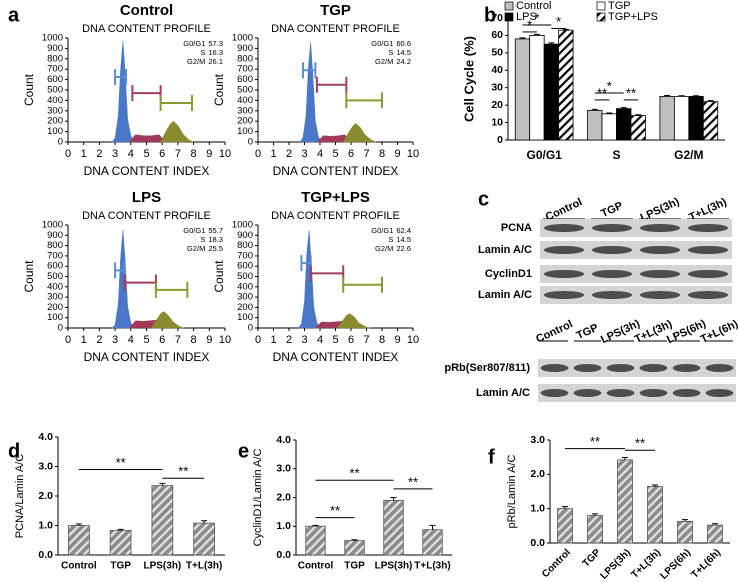 The height and width of the screenshot is (582, 738). I want to click on stat-label: G2/M 26.1, so click(205, 61).